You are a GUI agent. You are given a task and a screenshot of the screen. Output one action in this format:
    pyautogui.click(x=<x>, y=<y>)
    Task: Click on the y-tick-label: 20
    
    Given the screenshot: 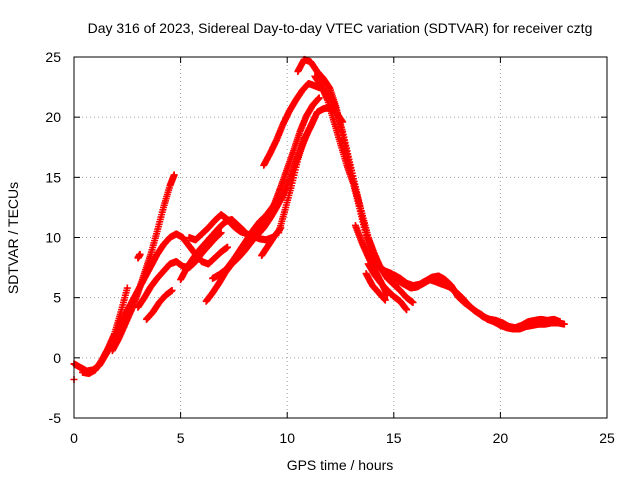 What is the action you would take?
    pyautogui.click(x=53, y=117)
    